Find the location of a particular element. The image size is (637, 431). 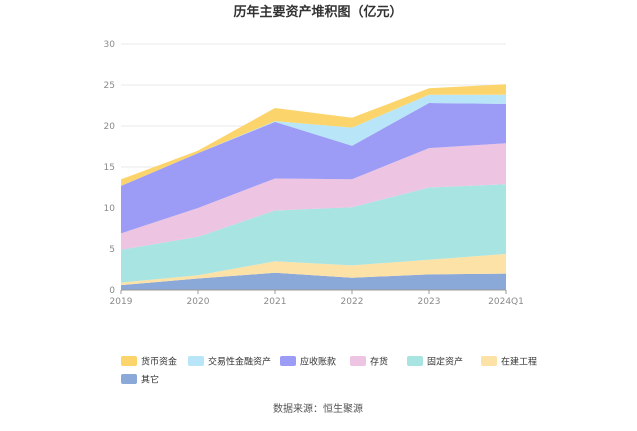

chart-title: 历年主要资产堆积图（亿元） is located at coordinates (317, 12).